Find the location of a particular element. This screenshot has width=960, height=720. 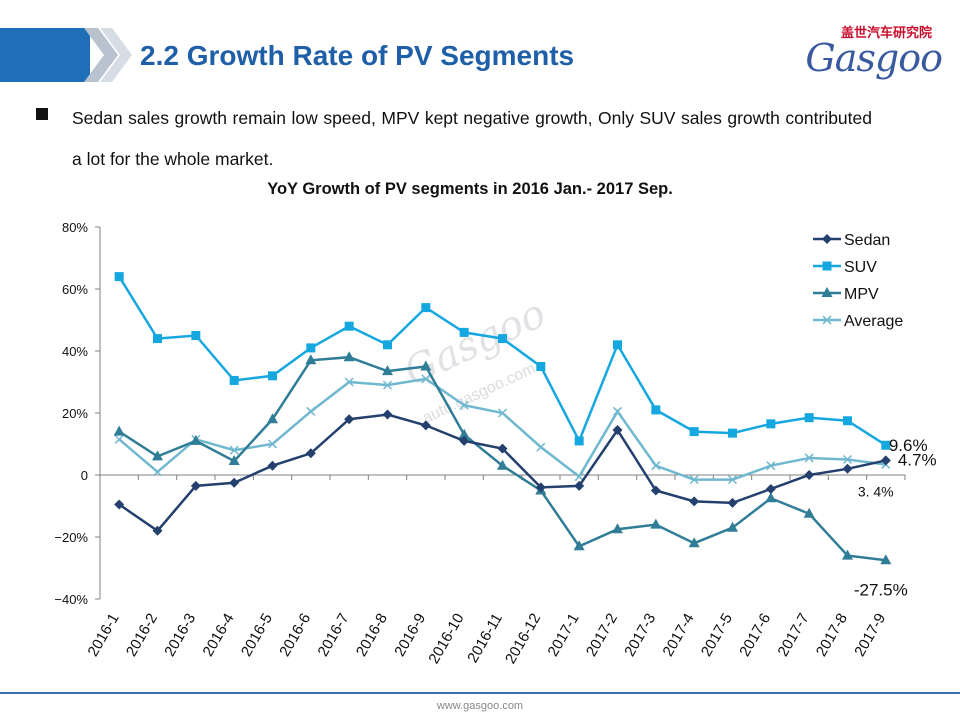

x-tick-label: 2016-9 is located at coordinates (410, 635).